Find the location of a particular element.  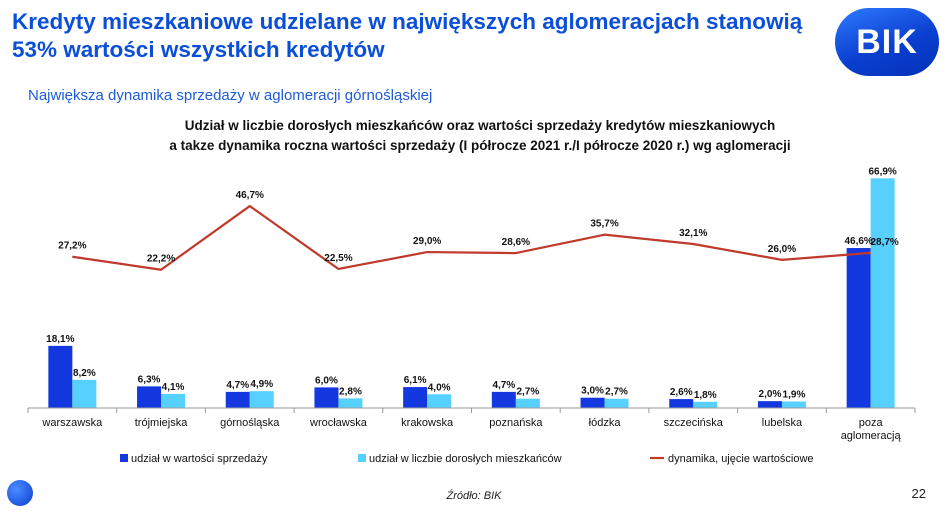

data-label-sales: 46,6% is located at coordinates (858, 241).